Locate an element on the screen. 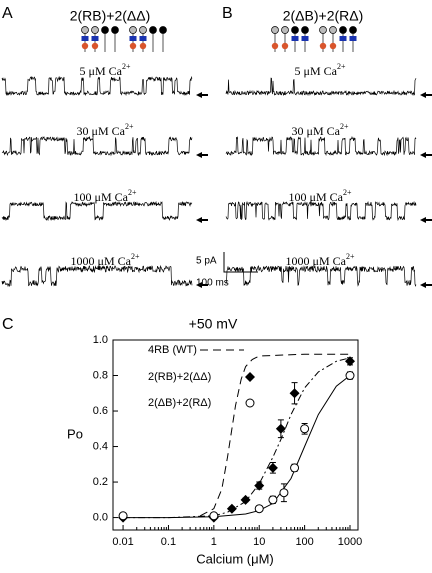  y-tick-label: 0.8 is located at coordinates (100, 375).